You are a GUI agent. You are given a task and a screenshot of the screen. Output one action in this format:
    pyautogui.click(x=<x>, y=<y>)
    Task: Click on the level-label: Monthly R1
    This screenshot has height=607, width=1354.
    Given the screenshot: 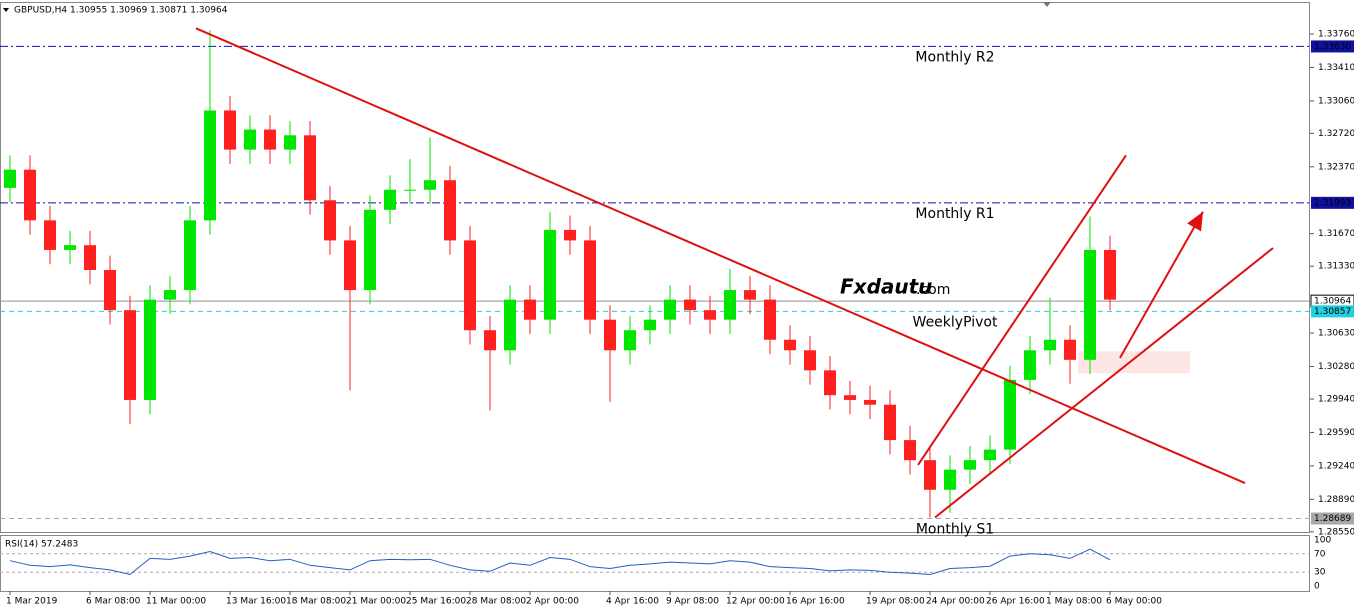 What is the action you would take?
    pyautogui.click(x=954, y=214)
    